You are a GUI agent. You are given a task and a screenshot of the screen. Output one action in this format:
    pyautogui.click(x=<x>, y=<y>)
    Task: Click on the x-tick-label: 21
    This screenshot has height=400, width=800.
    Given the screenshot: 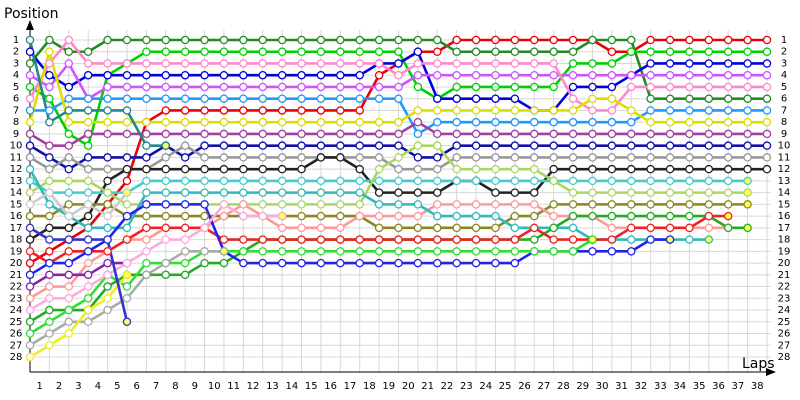 What is the action you would take?
    pyautogui.click(x=427, y=386)
    